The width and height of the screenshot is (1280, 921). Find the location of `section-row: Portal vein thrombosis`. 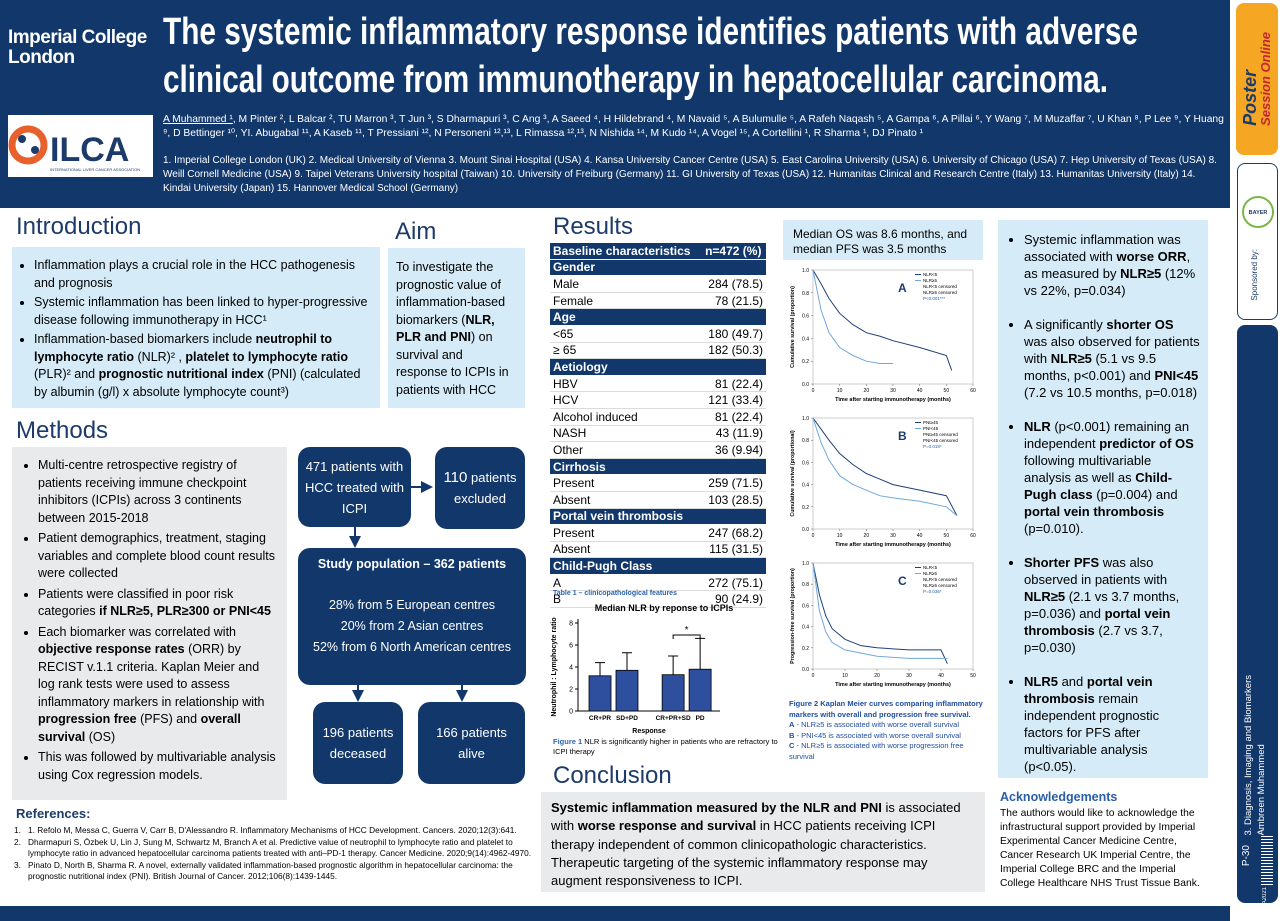

section-row: Portal vein thrombosis is located at coordinates (658, 517).